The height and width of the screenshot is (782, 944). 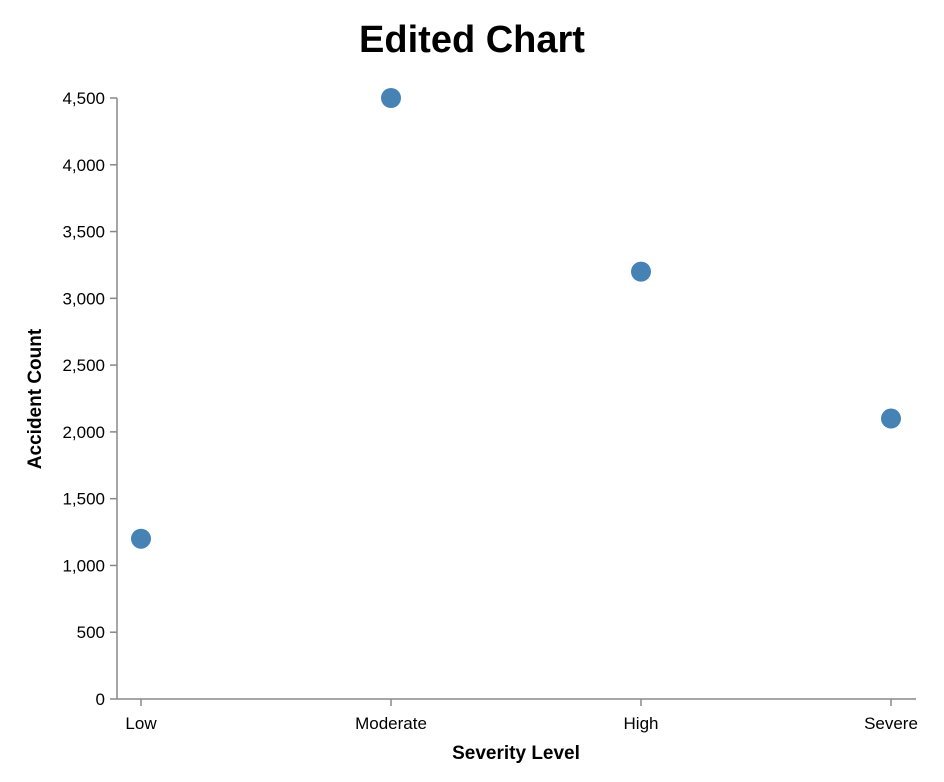 What do you see at coordinates (83, 98) in the screenshot?
I see `y-tick-label: 4,500` at bounding box center [83, 98].